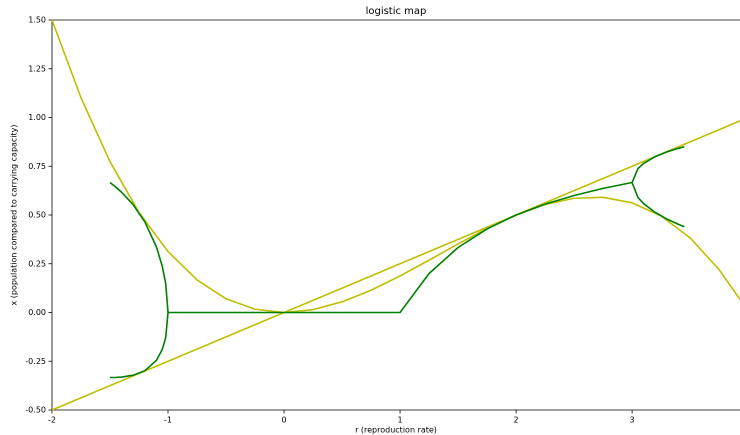 The image size is (740, 435). What do you see at coordinates (37, 263) in the screenshot?
I see `y-tick-label: 0.25` at bounding box center [37, 263].